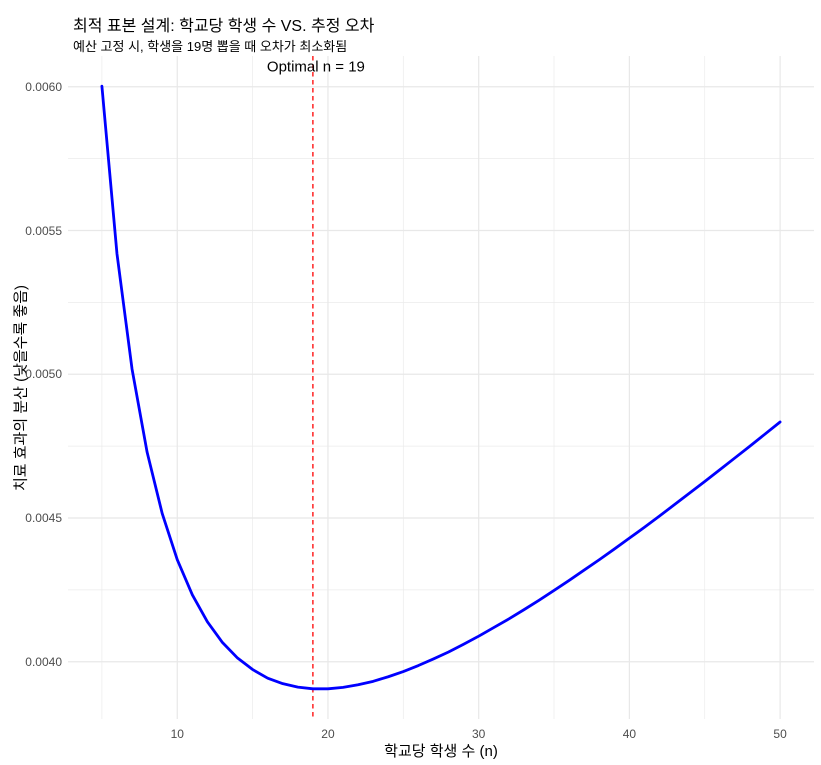  What do you see at coordinates (328, 734) in the screenshot?
I see `x-tick-label: 20` at bounding box center [328, 734].